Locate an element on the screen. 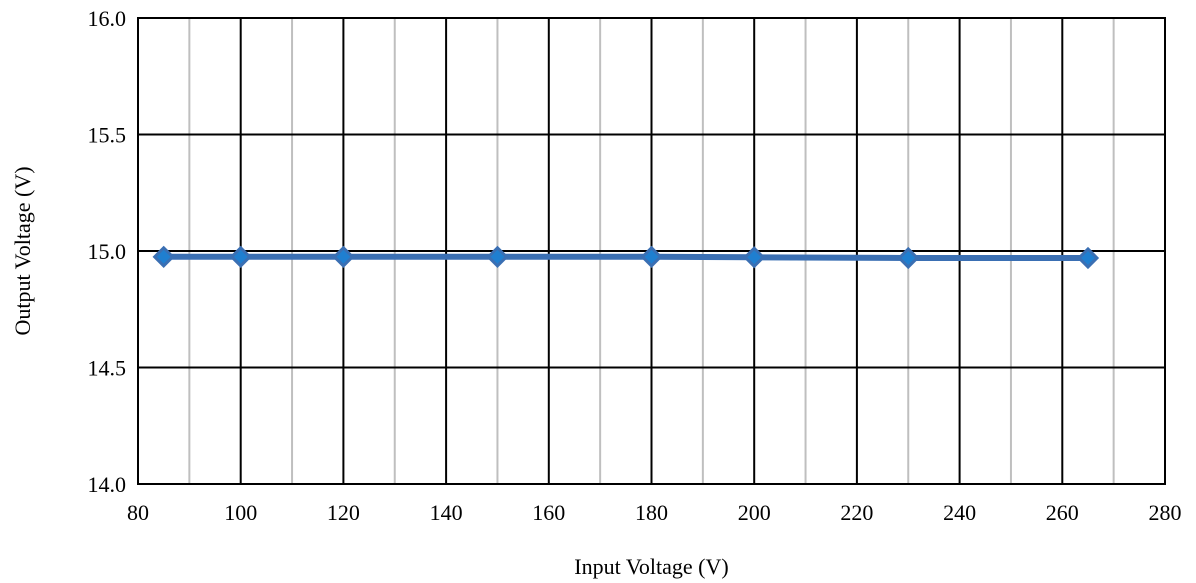 This screenshot has height=583, width=1196. x-tick-label: 280 is located at coordinates (1165, 512).